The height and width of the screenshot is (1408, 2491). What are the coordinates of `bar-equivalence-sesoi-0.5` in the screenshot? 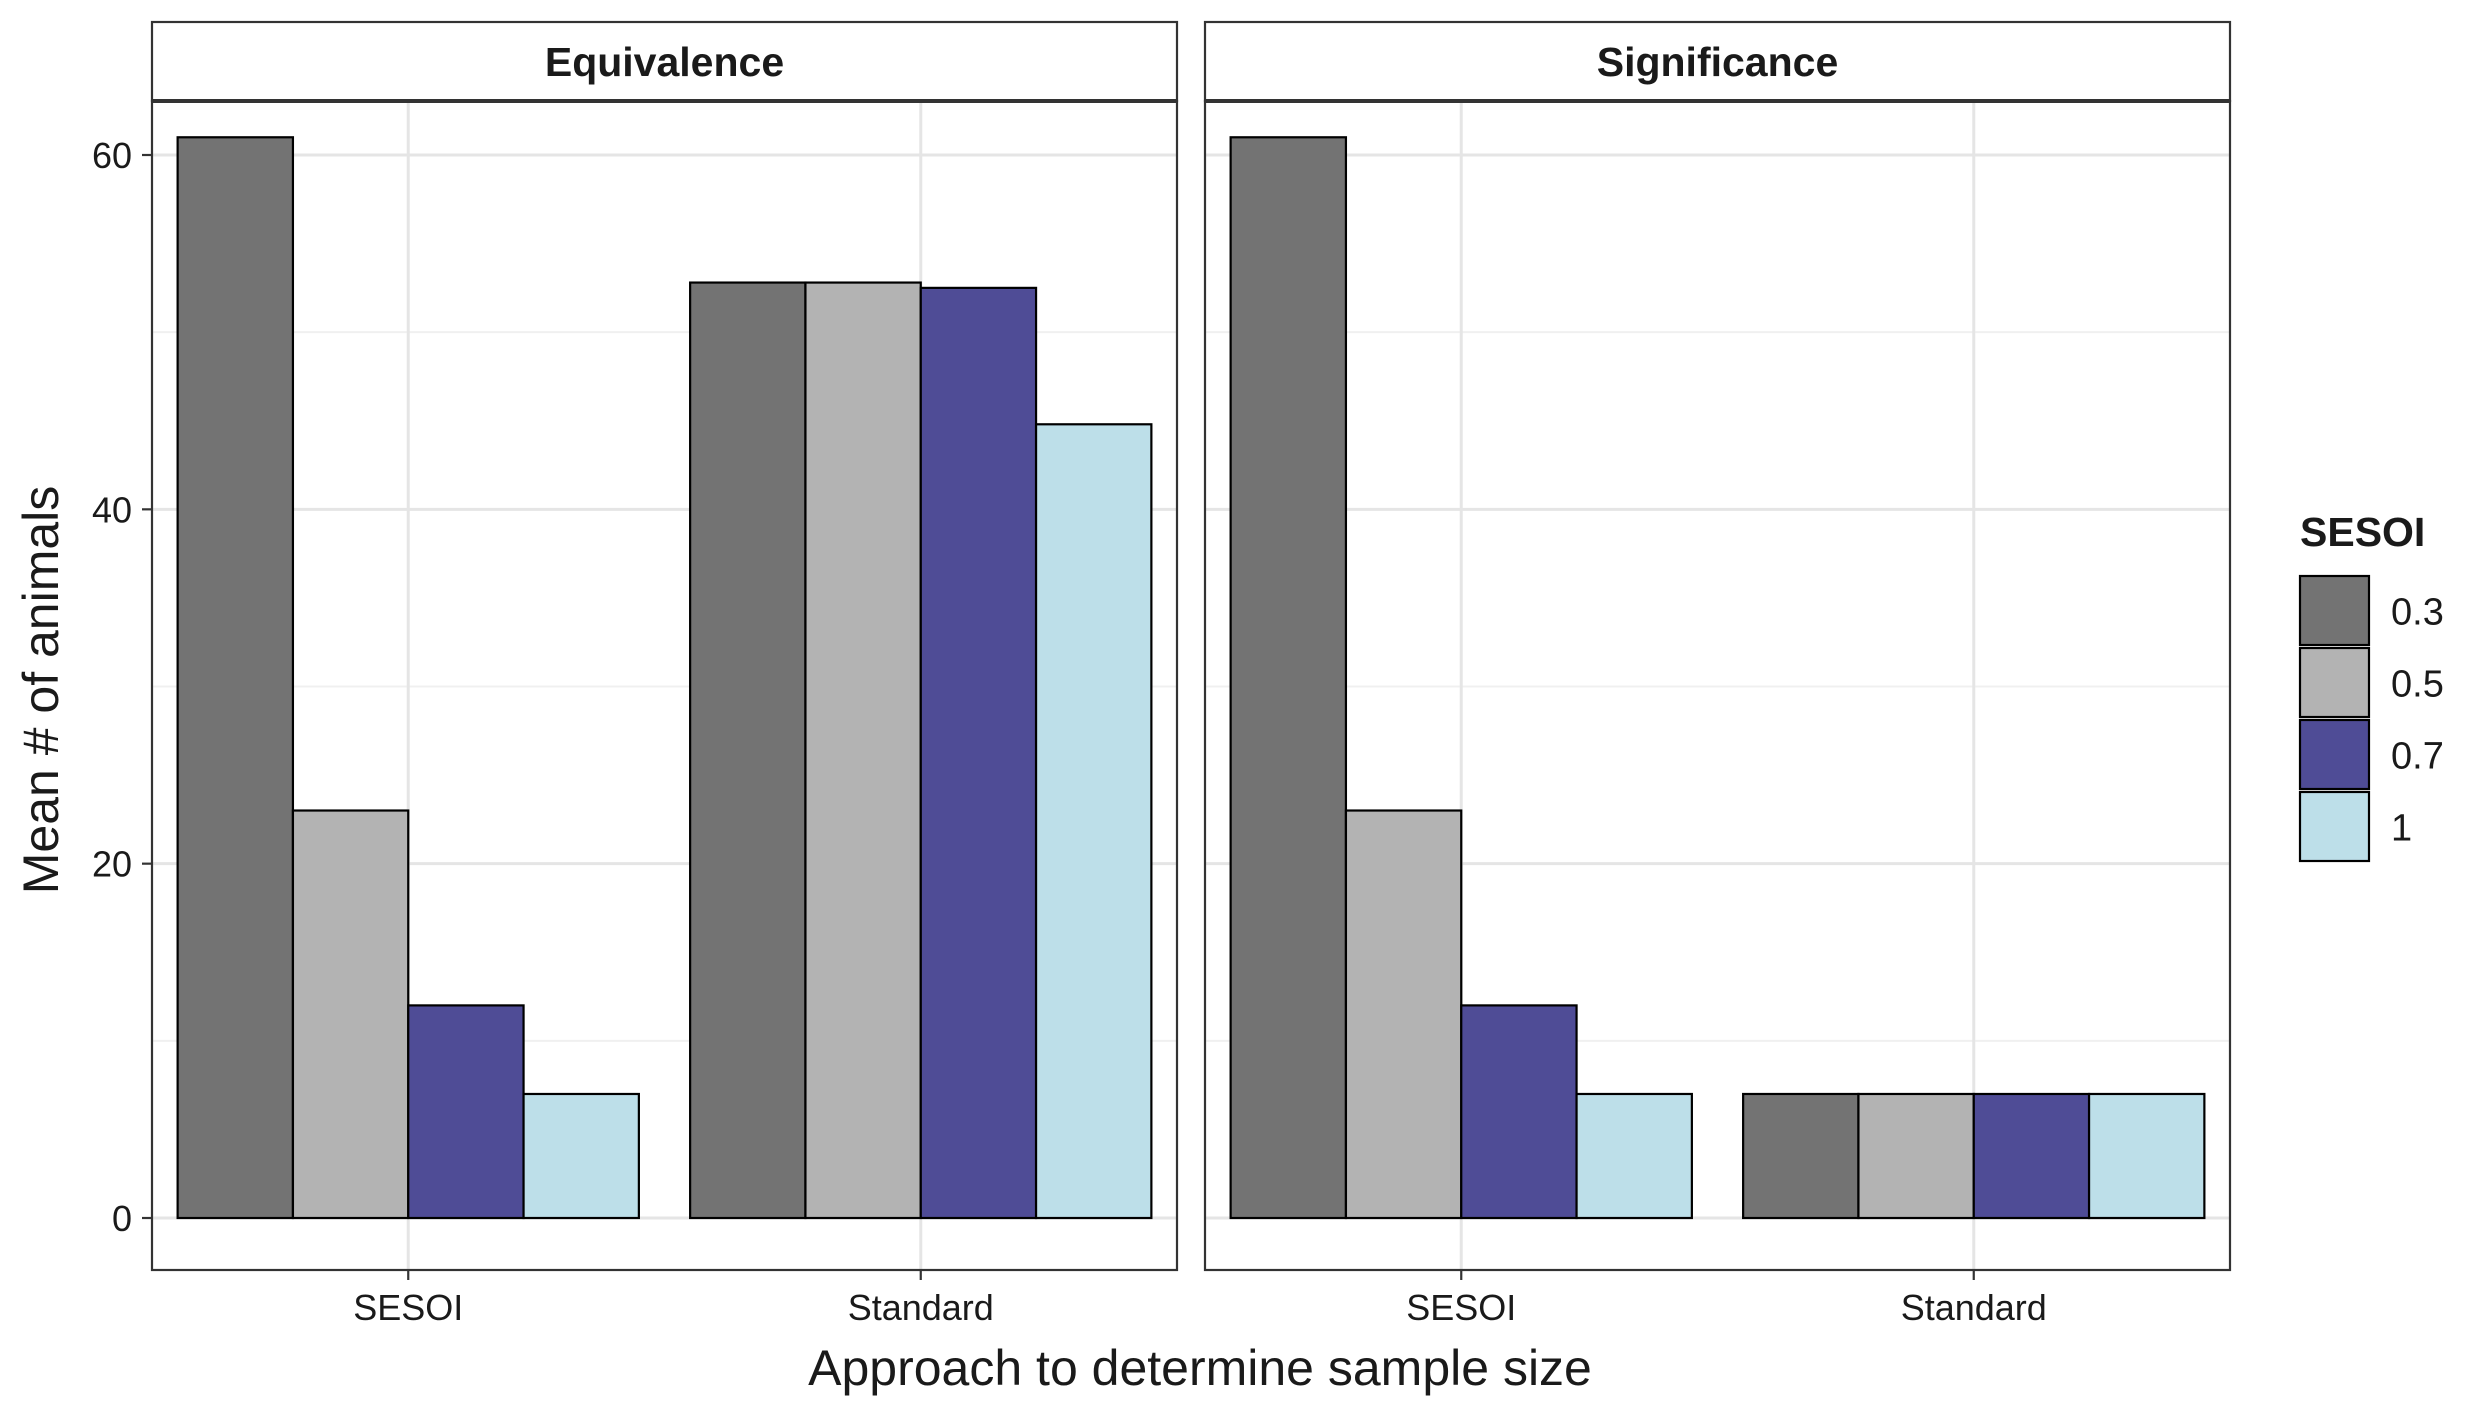 It's located at (350, 1014).